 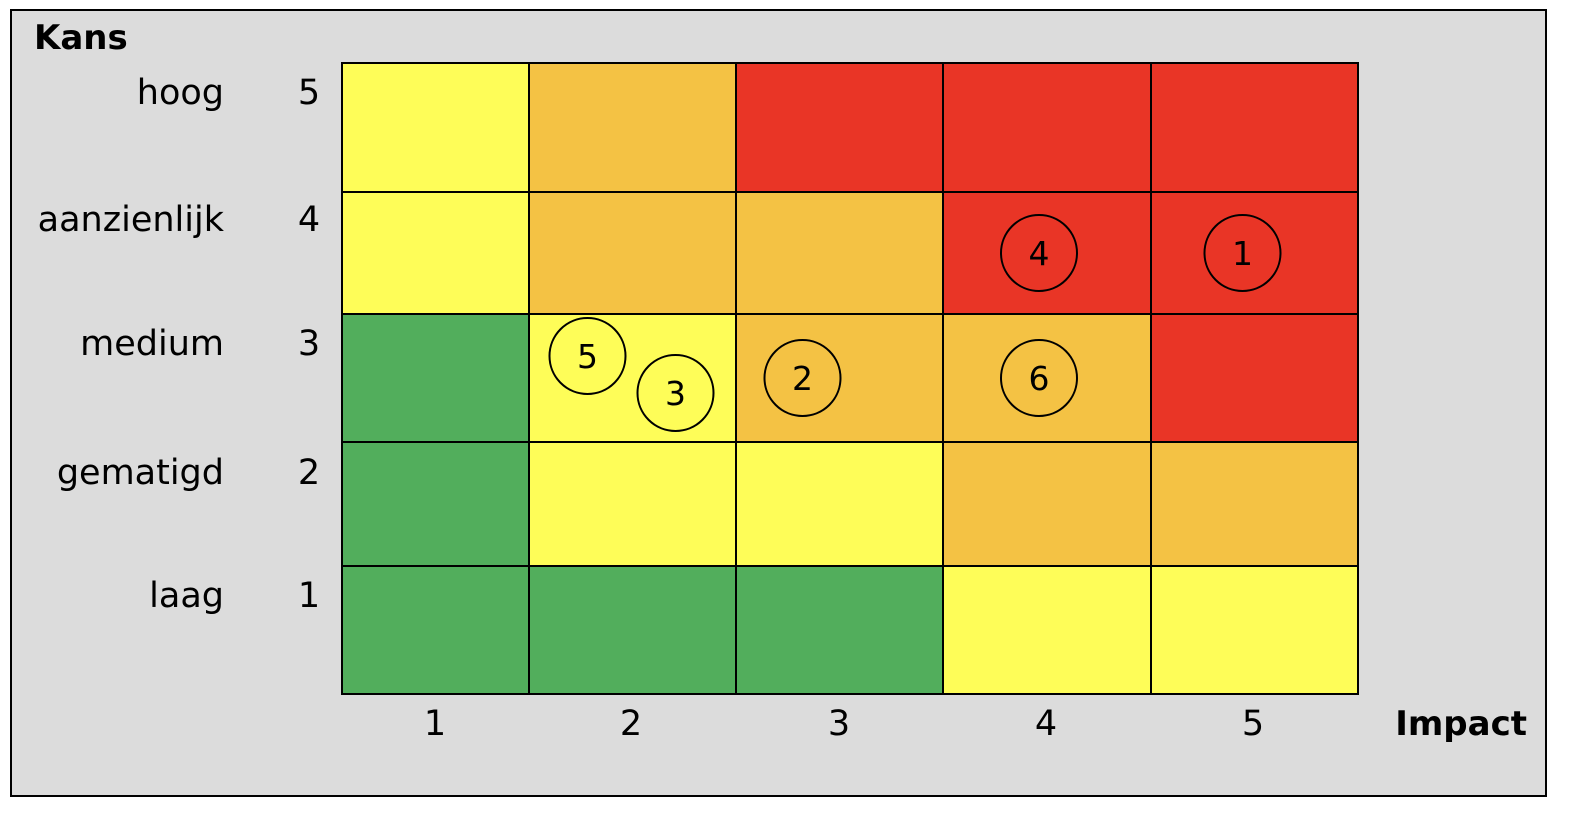 I want to click on risk-marker-label-1: 1, so click(x=1242, y=253).